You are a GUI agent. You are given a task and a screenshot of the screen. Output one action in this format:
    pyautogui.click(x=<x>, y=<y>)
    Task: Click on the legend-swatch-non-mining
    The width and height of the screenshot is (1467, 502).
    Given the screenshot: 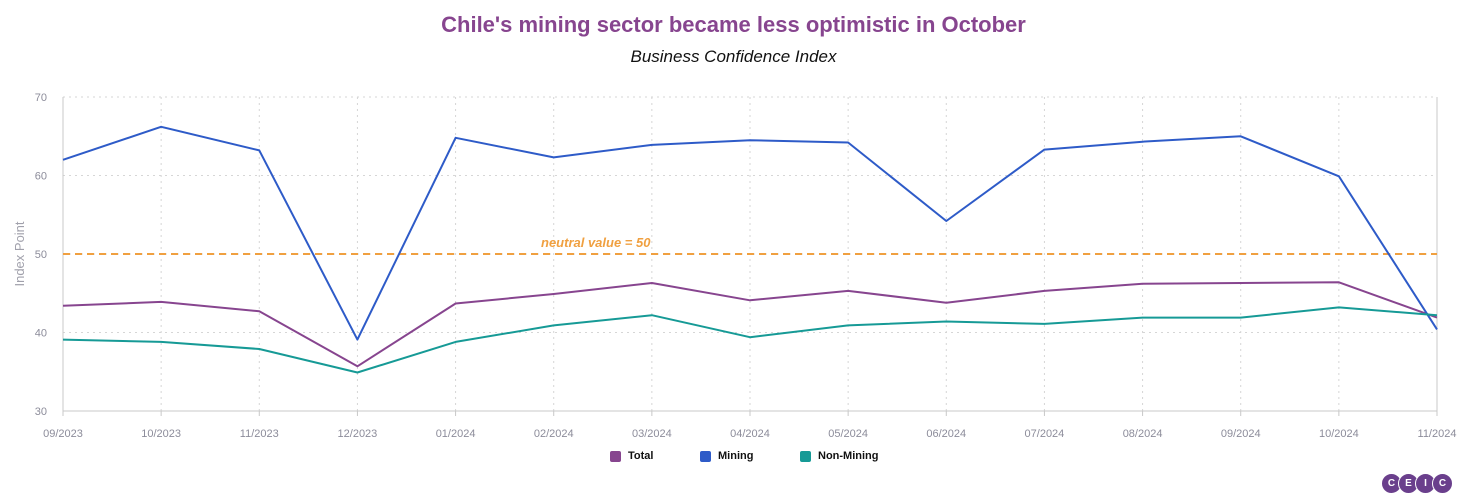 What is the action you would take?
    pyautogui.click(x=805, y=456)
    